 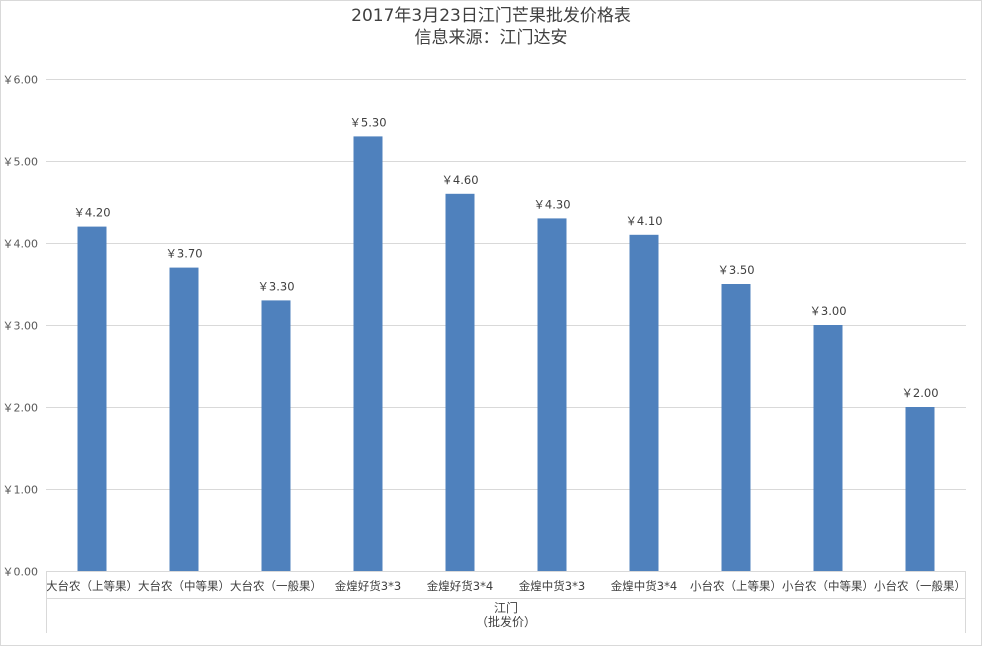 What do you see at coordinates (920, 586) in the screenshot?
I see `x-category-label: 小台农（一般果）` at bounding box center [920, 586].